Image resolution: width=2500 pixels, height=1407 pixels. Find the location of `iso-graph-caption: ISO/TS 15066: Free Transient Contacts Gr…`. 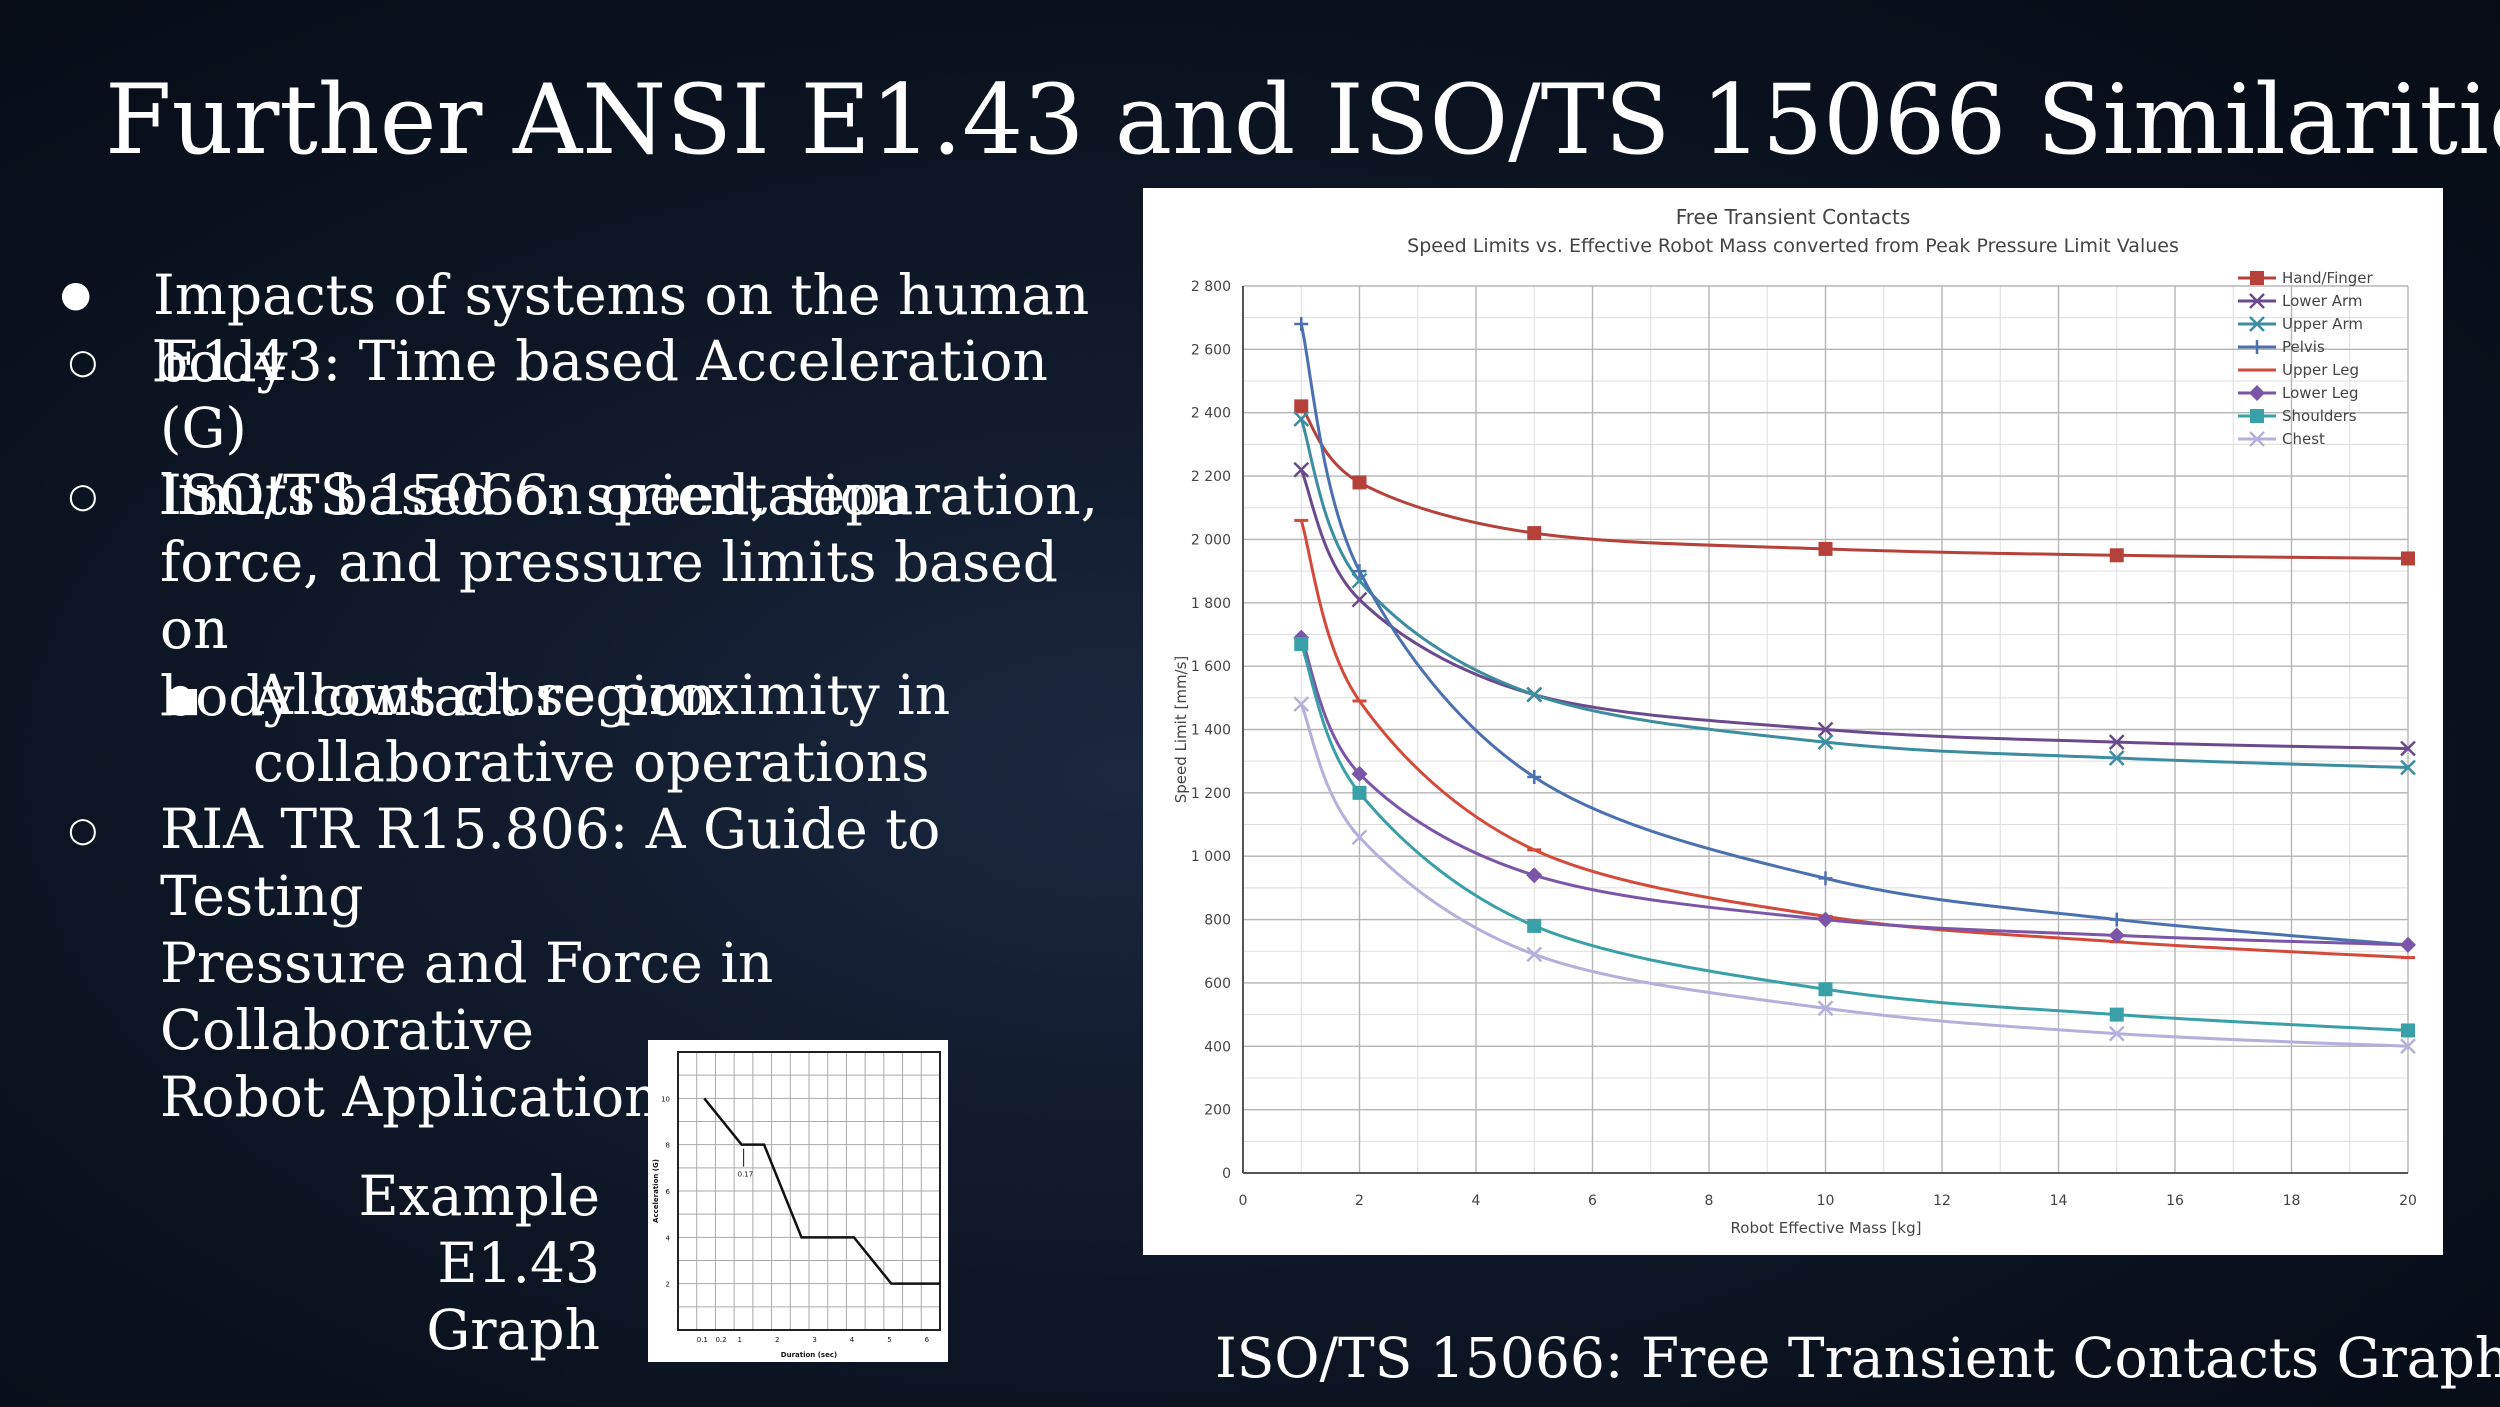

iso-graph-caption: ISO/TS 15066: Free Transient Contacts Gr… is located at coordinates (1857, 1358).